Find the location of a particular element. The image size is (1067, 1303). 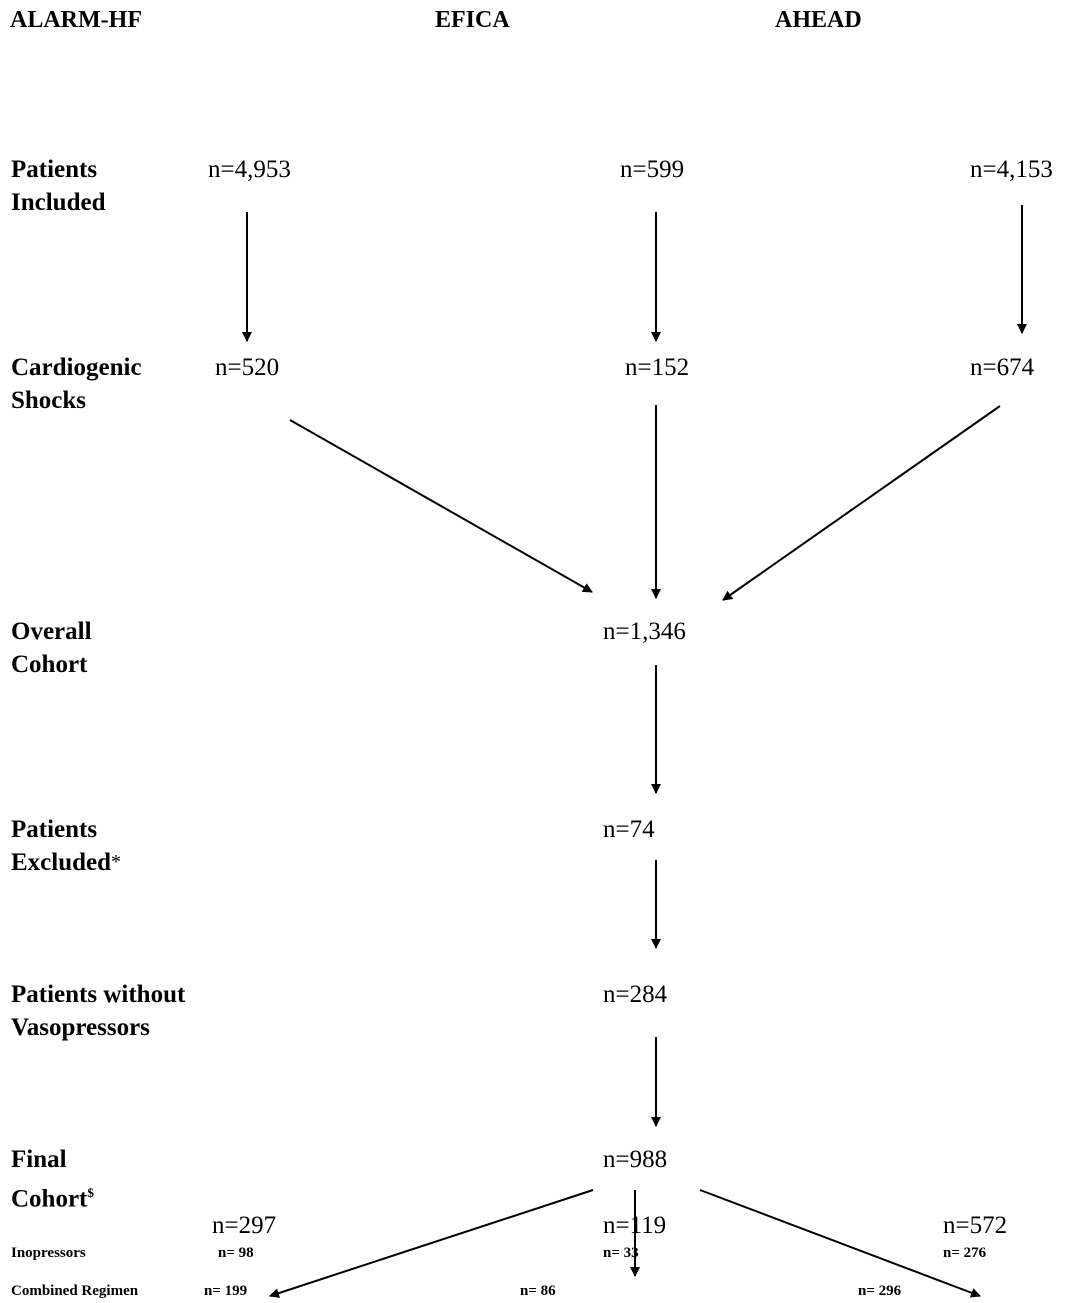

subrow-count: n= 296 is located at coordinates (880, 1291).